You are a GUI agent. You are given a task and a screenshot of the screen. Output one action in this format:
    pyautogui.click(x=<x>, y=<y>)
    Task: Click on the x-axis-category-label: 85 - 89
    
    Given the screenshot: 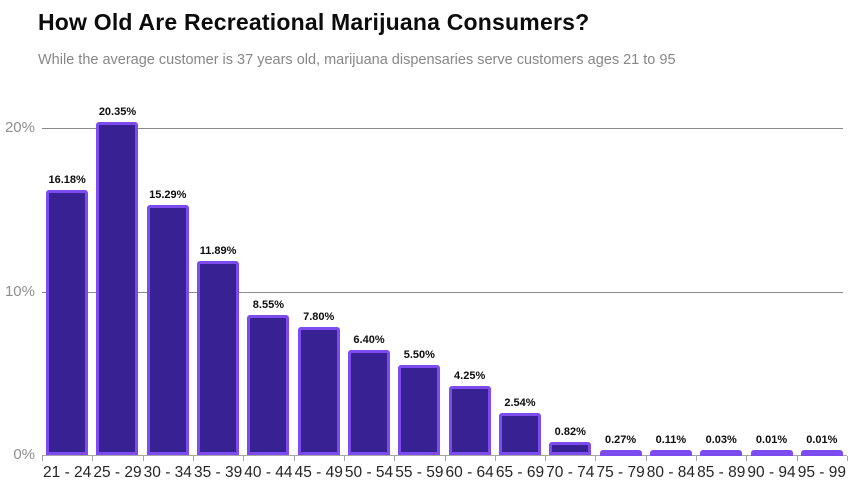 What is the action you would take?
    pyautogui.click(x=721, y=472)
    